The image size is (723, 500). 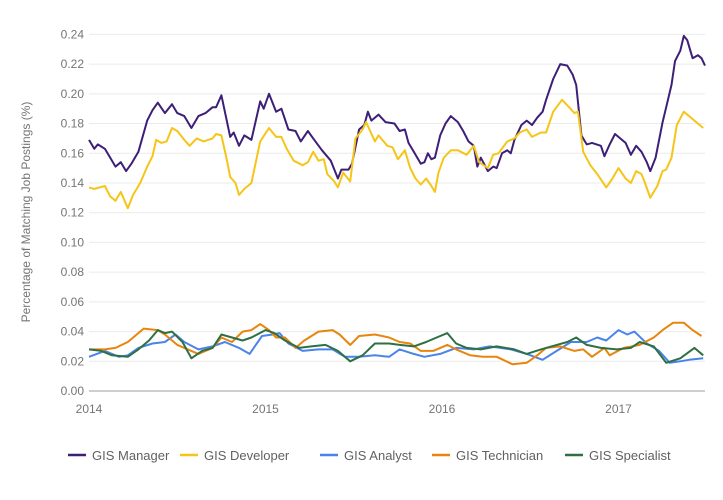 I want to click on y-tick-label: 0.02, so click(x=73, y=361).